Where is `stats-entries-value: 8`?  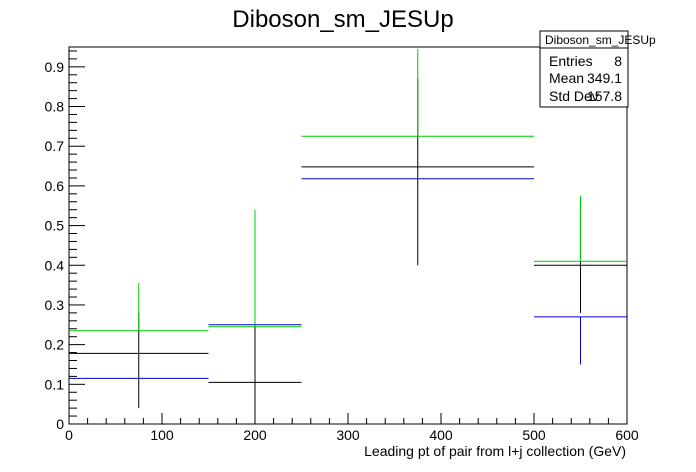 stats-entries-value: 8 is located at coordinates (618, 61).